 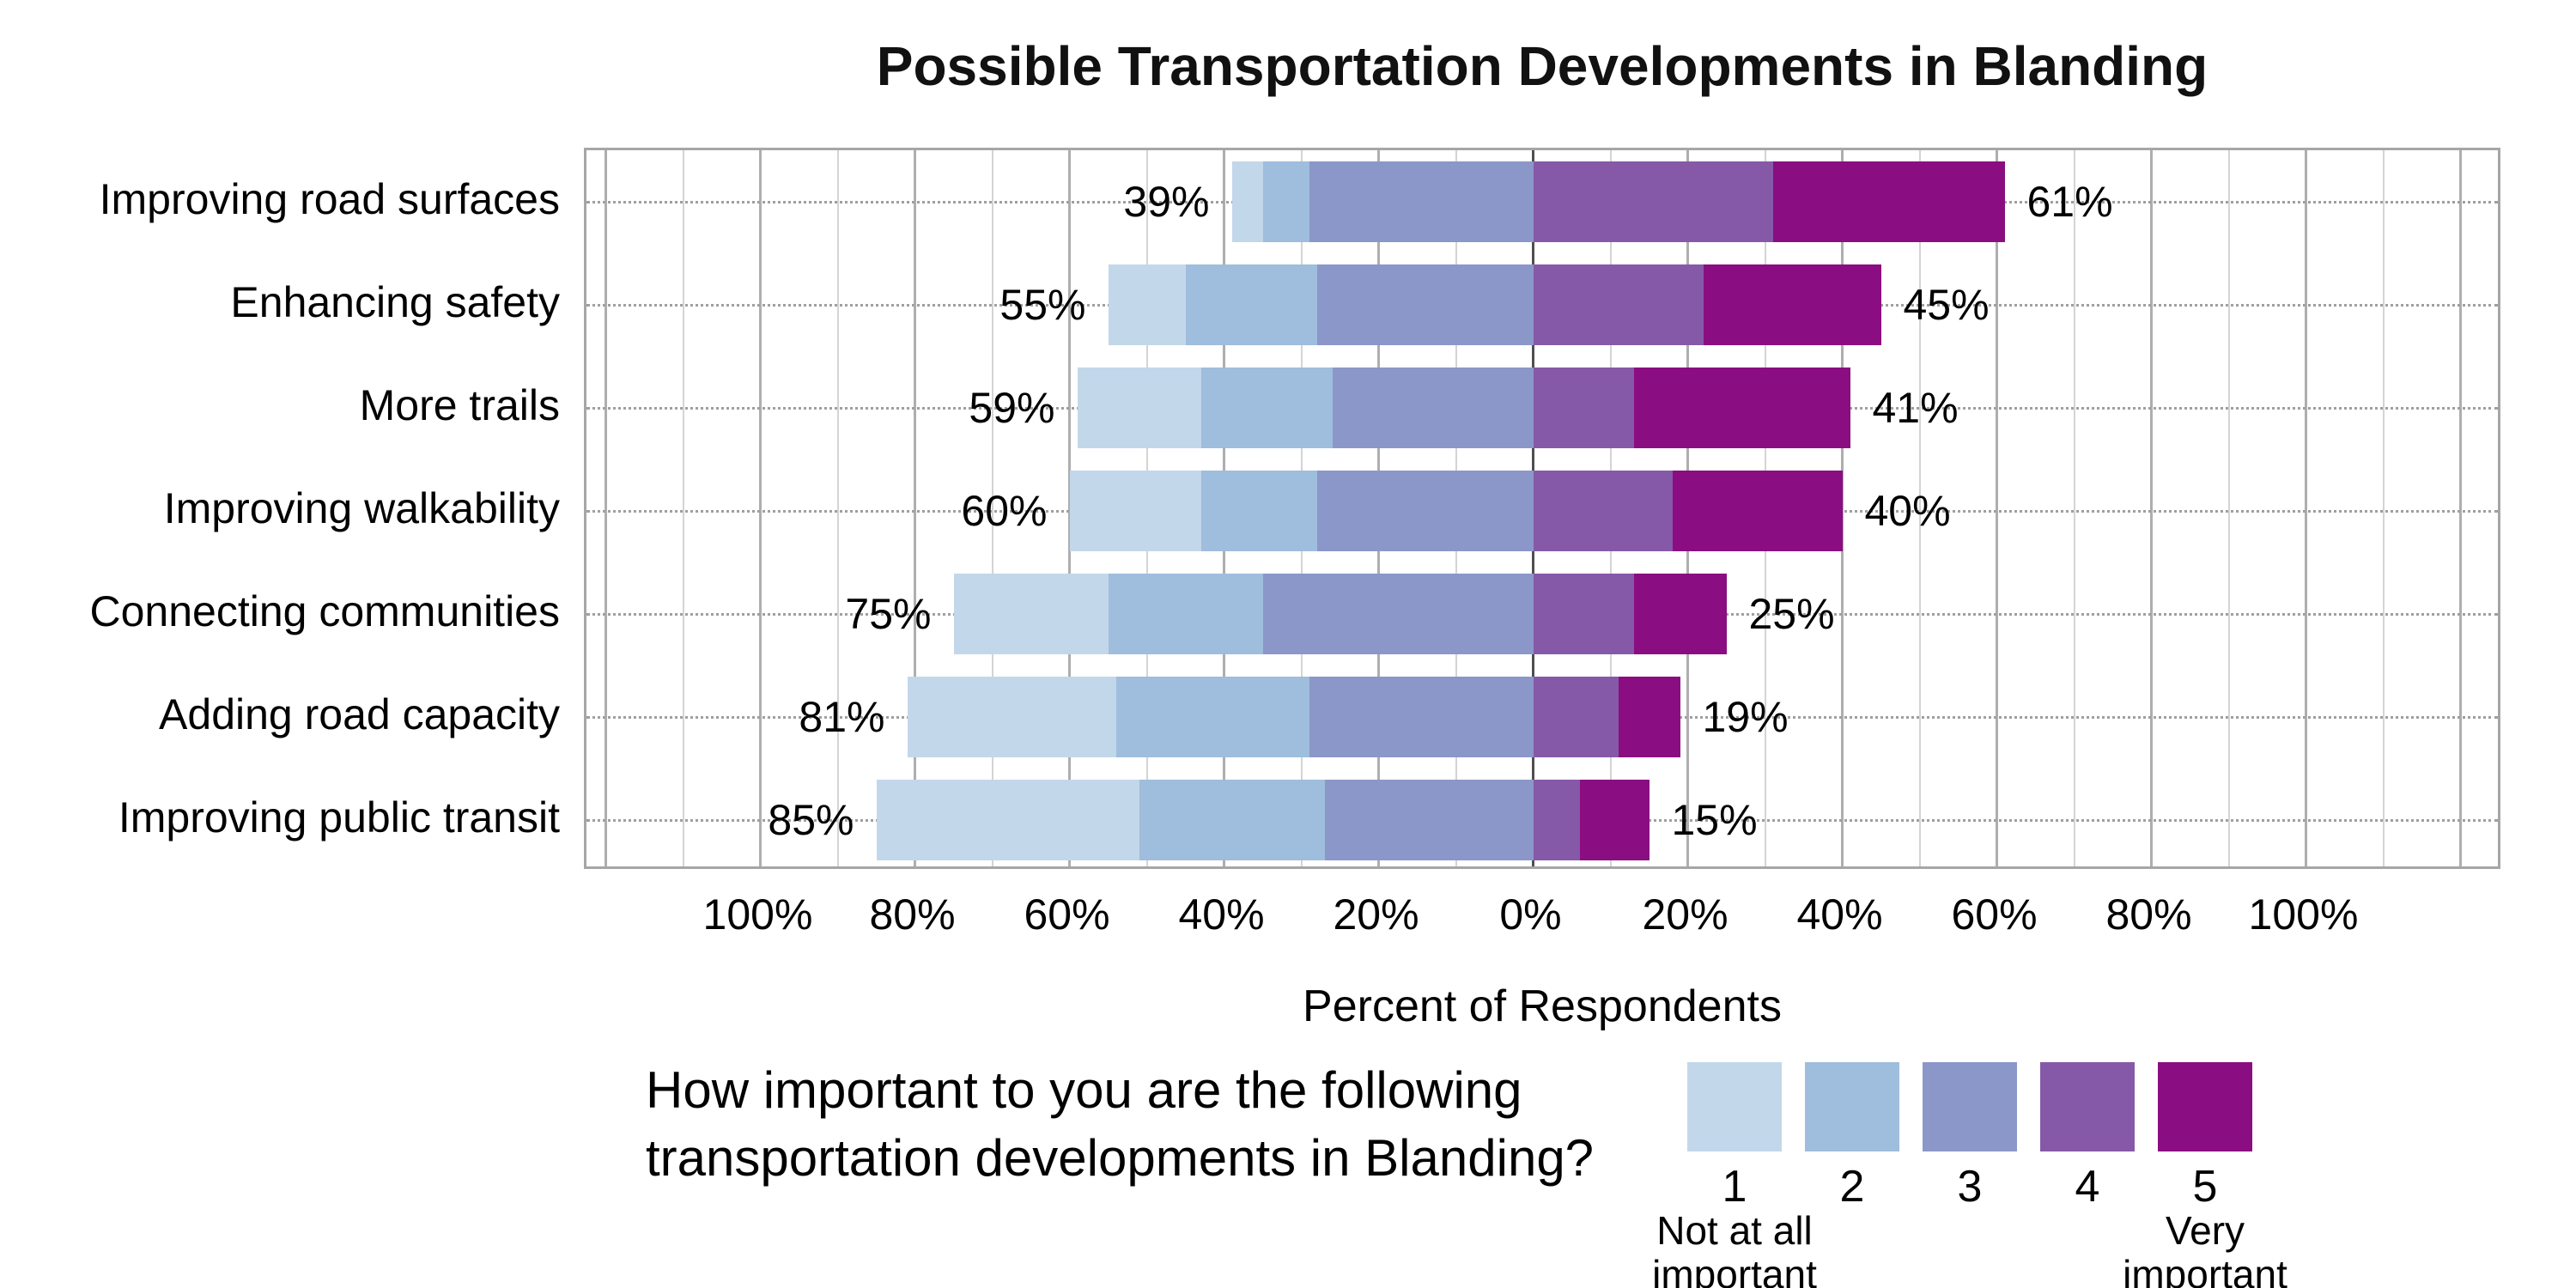 I want to click on right-total-label: 19%, so click(x=1745, y=717).